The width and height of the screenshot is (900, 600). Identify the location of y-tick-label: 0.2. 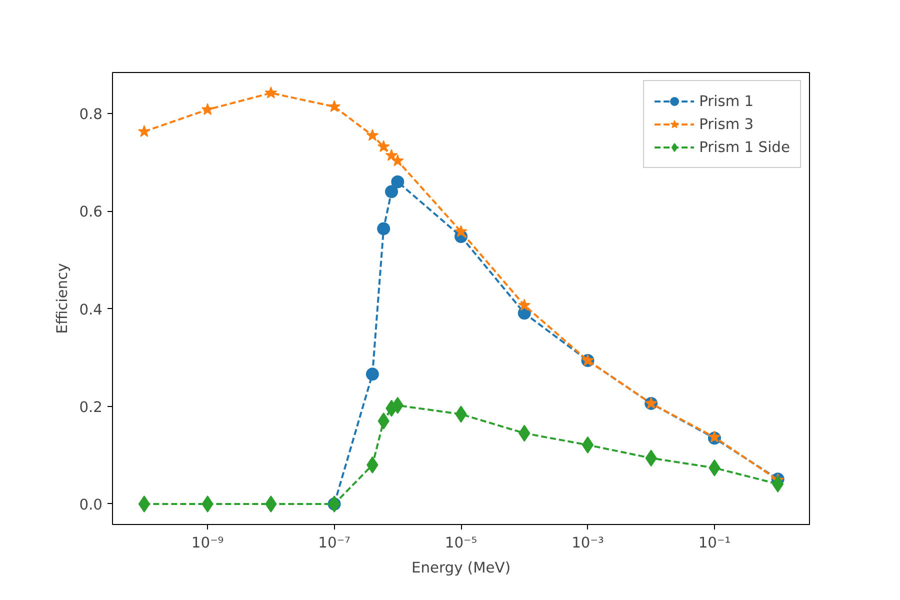
(91, 407).